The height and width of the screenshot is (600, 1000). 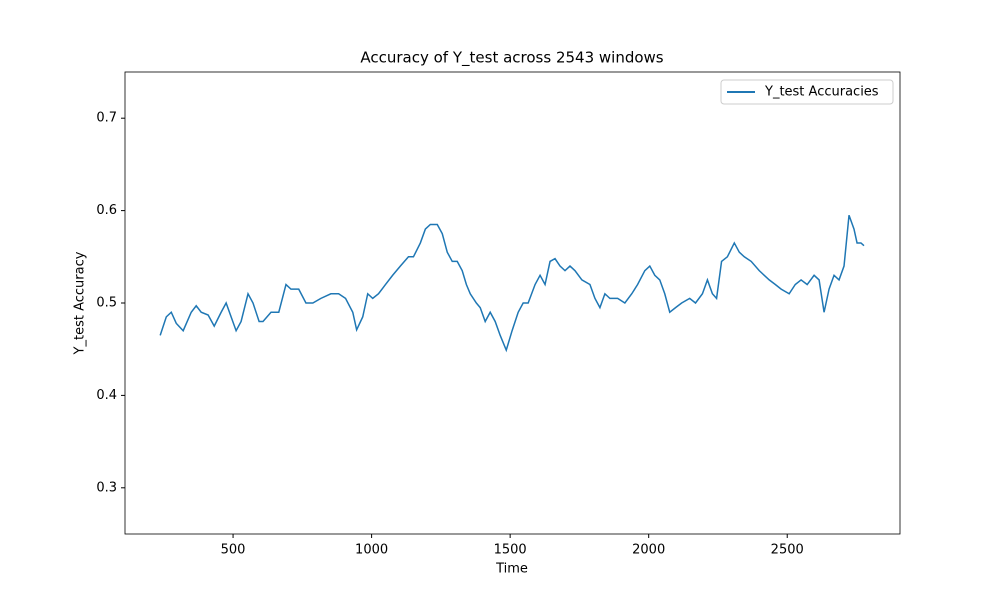 What do you see at coordinates (233, 550) in the screenshot?
I see `x-tick-label: 500` at bounding box center [233, 550].